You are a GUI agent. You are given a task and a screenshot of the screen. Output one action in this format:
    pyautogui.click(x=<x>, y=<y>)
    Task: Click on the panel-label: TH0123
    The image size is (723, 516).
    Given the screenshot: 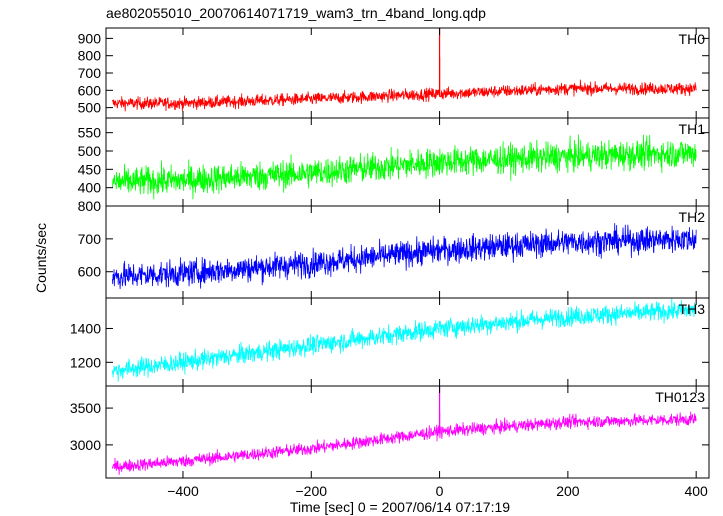 What is the action you would take?
    pyautogui.click(x=680, y=397)
    